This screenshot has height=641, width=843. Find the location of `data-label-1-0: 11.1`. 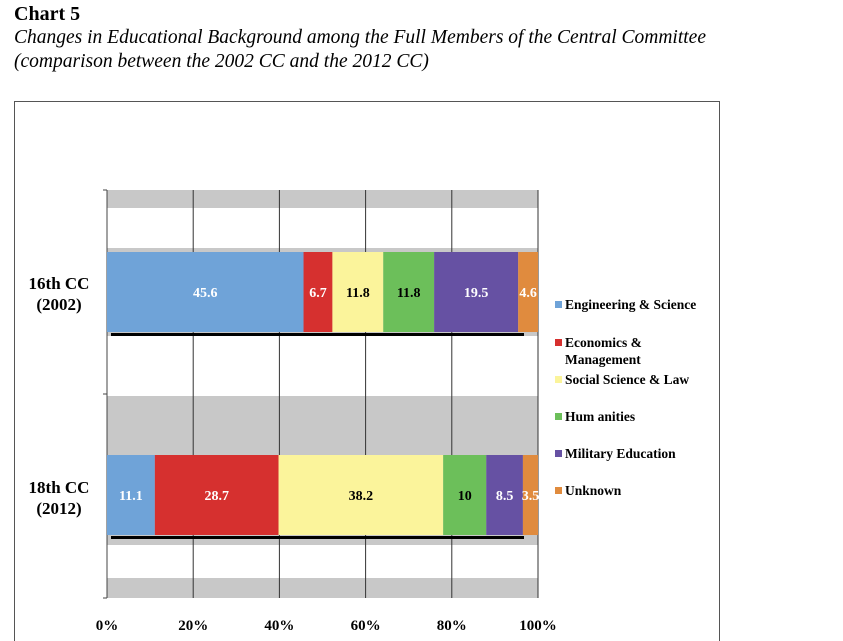

data-label-1-0: 11.1 is located at coordinates (131, 496).